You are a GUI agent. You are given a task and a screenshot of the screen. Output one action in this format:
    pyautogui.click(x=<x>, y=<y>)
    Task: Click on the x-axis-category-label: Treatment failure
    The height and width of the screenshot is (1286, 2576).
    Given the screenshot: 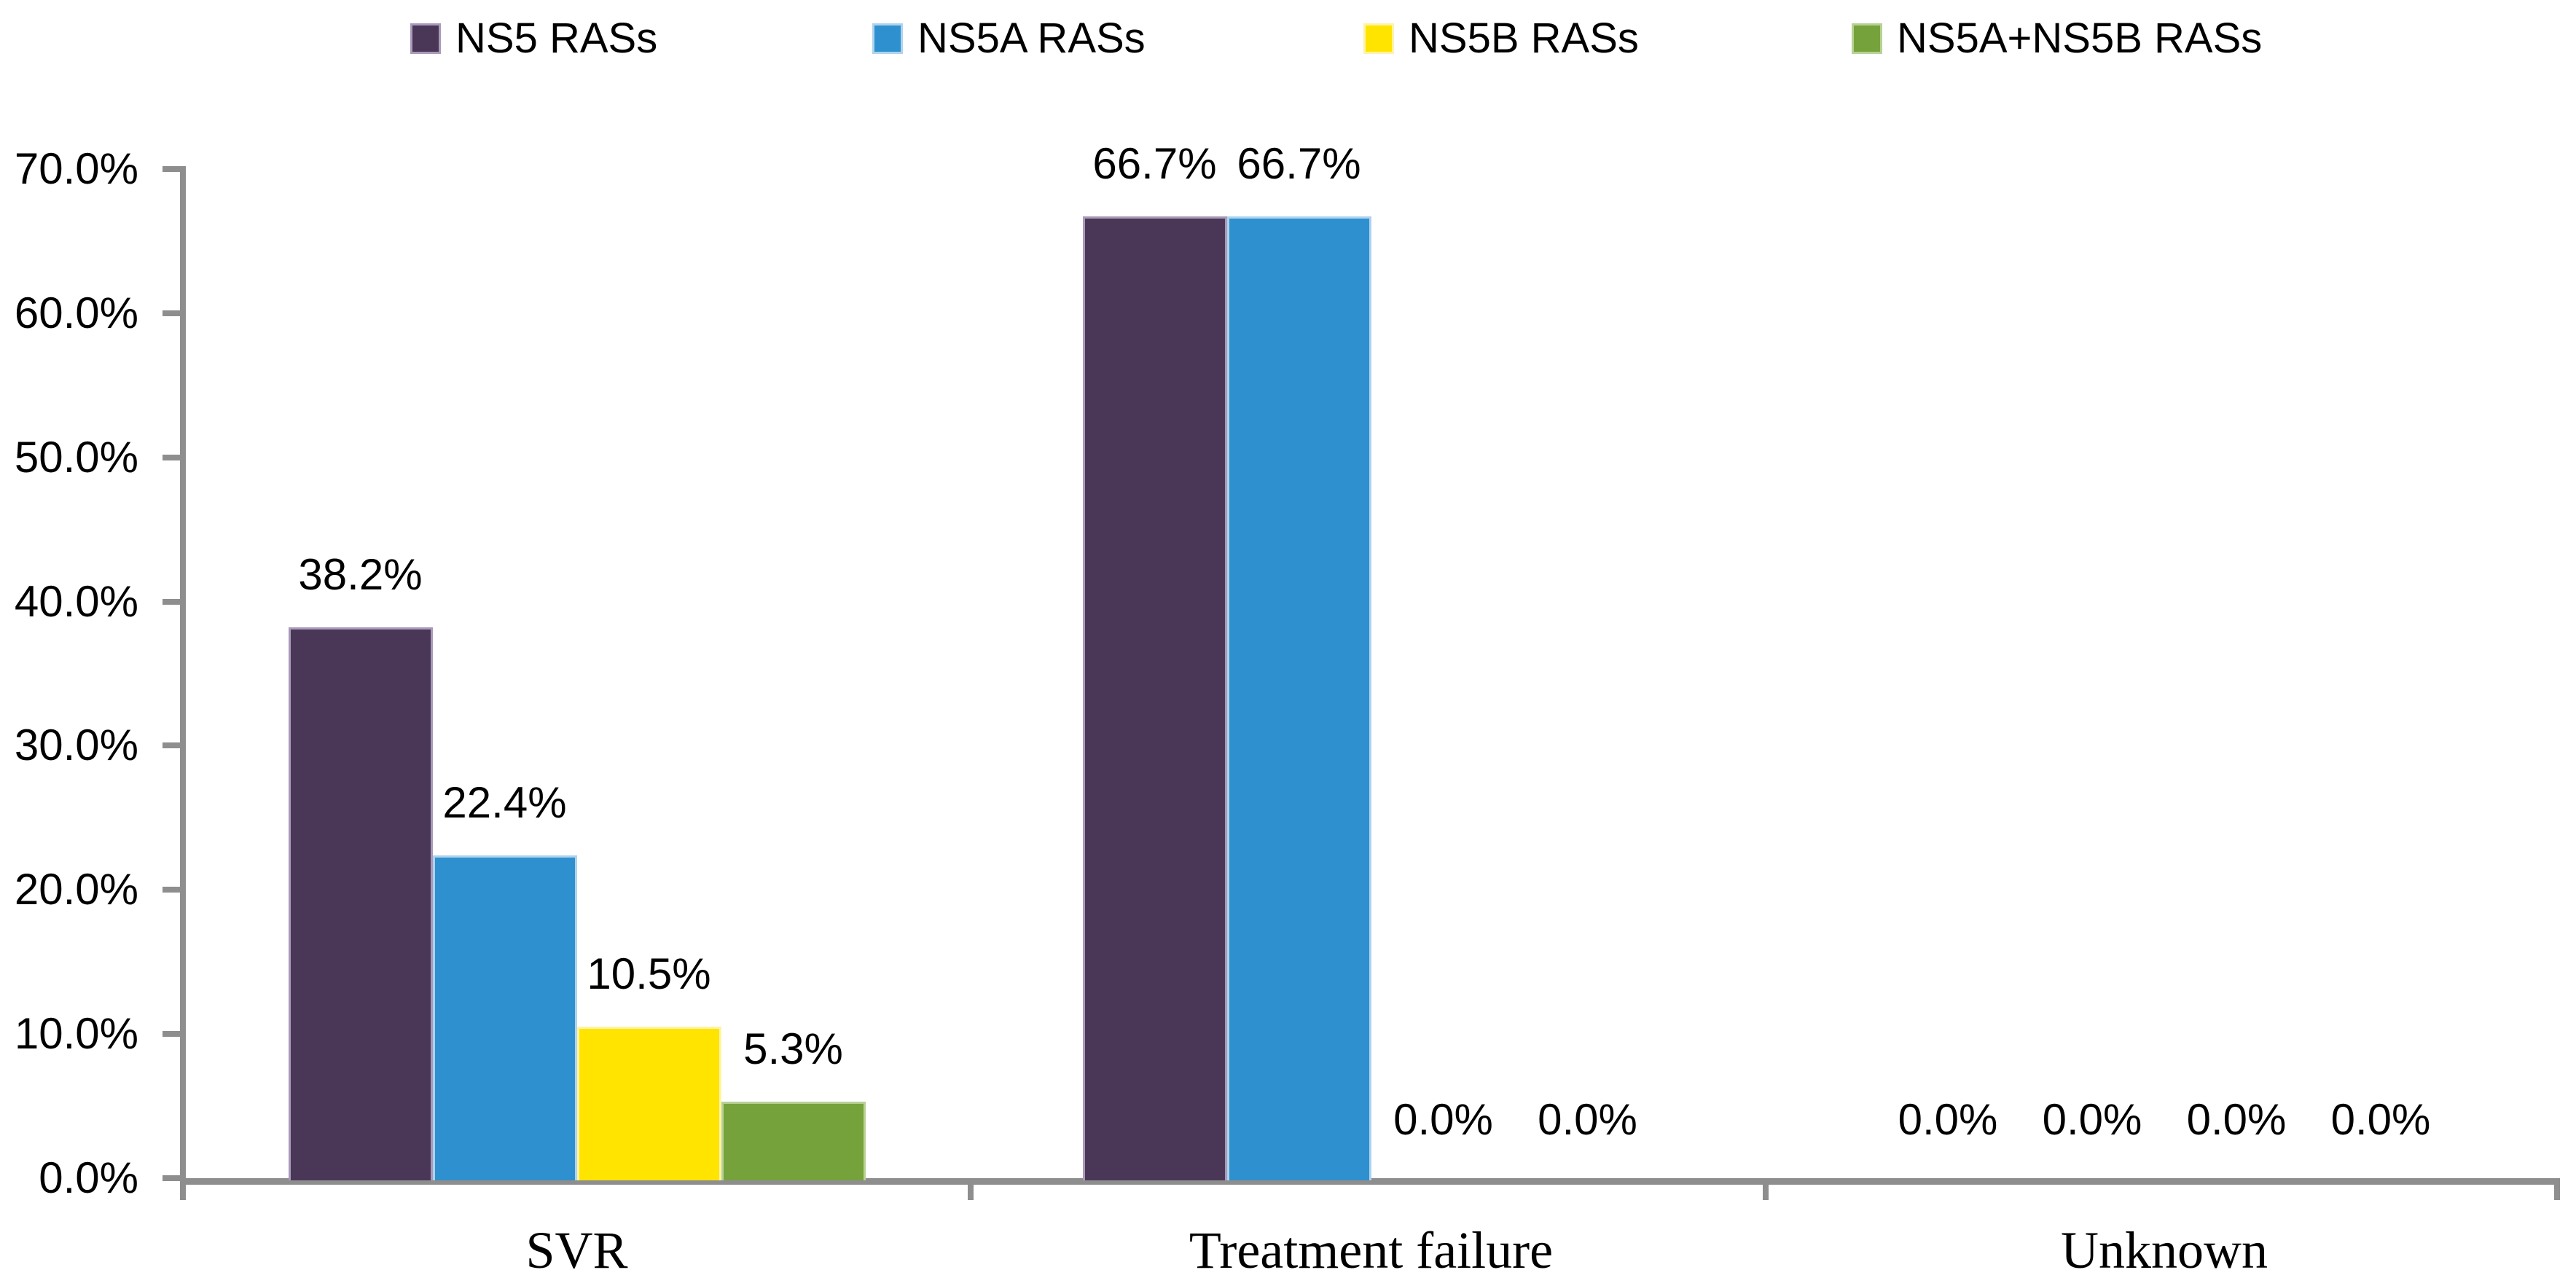 What is the action you would take?
    pyautogui.click(x=1371, y=1250)
    